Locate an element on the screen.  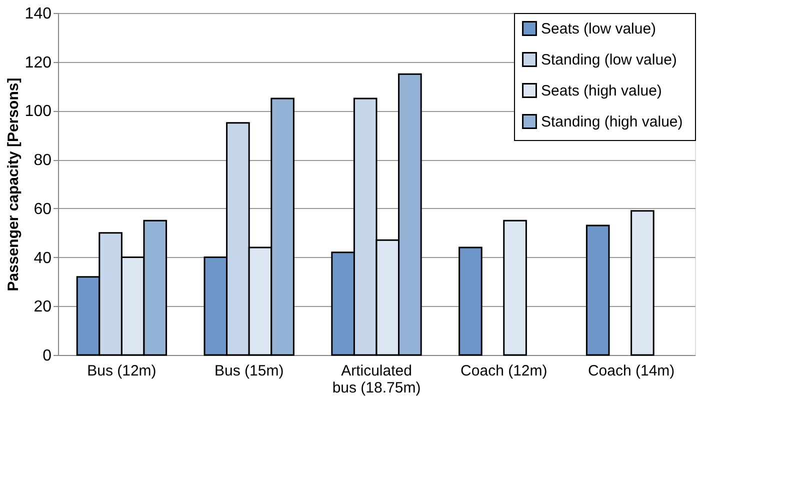
legend-label: Standing (low value) is located at coordinates (609, 60).